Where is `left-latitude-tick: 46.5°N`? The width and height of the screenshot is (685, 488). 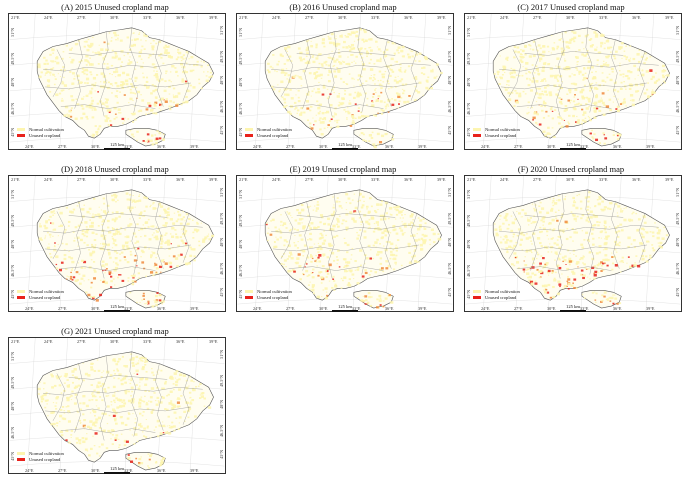 left-latitude-tick: 46.5°N is located at coordinates (468, 109).